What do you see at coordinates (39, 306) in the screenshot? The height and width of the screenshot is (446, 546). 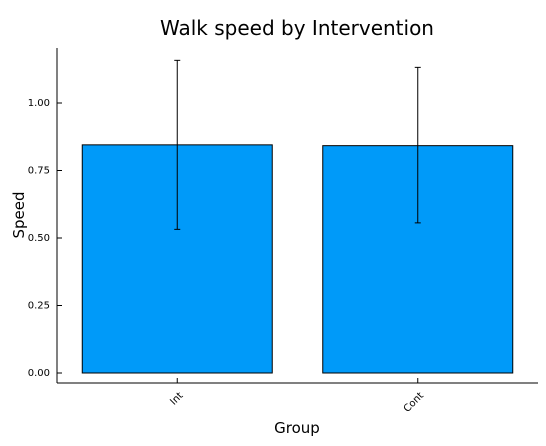 I see `y-tick-label: 0.25` at bounding box center [39, 306].